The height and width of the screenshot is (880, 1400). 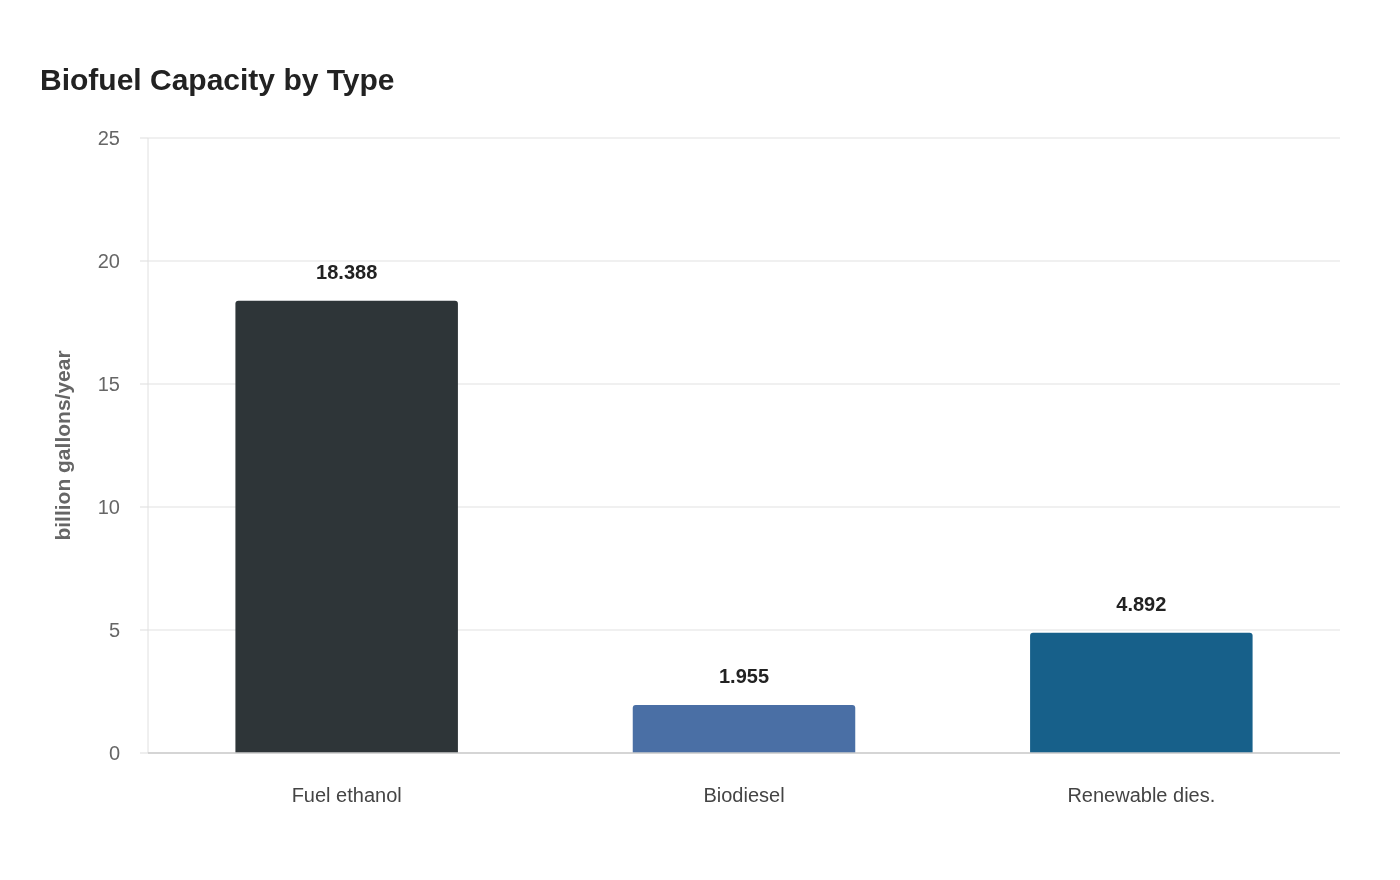 I want to click on y-tick-label: 25, so click(x=108, y=138).